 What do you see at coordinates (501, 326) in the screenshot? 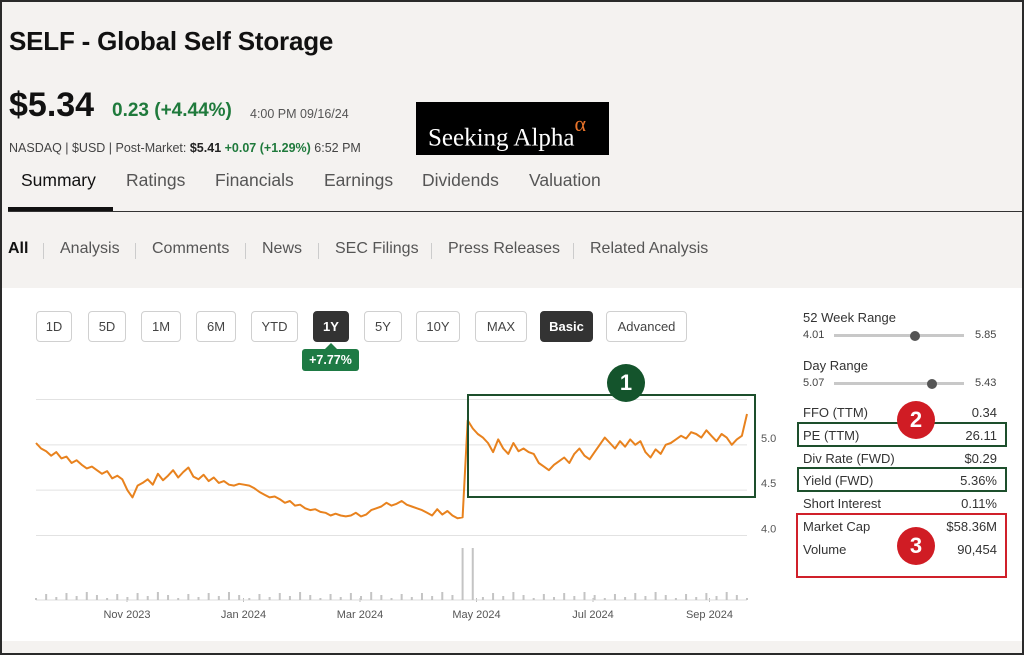
I see `range-max-button: MAX` at bounding box center [501, 326].